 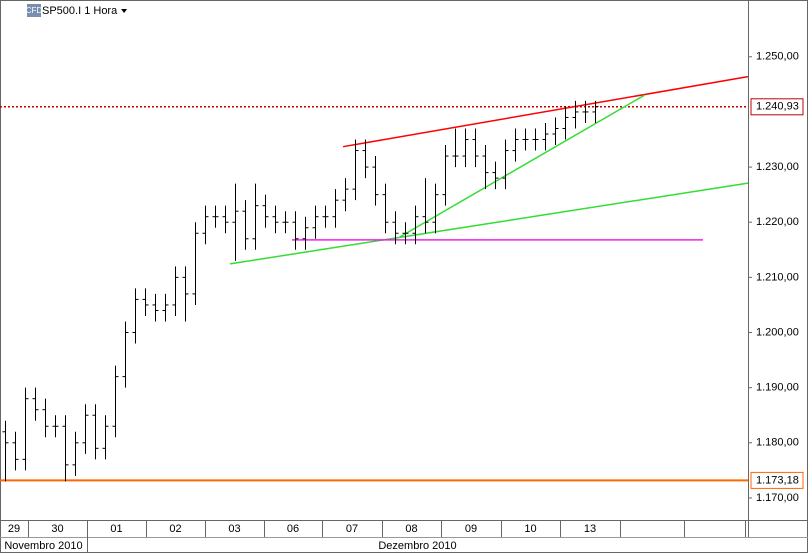 I want to click on month-label: Novembro 2010, so click(x=43, y=546).